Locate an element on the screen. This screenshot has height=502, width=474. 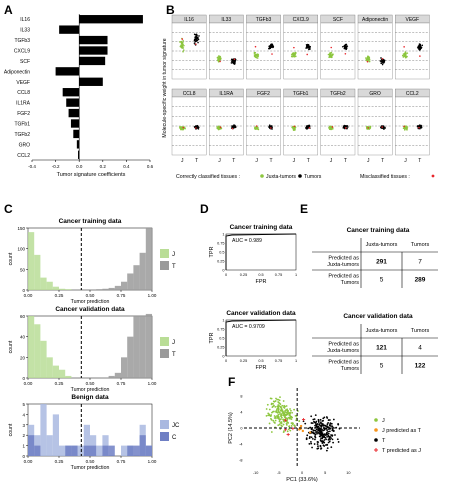
legend-tumor-label: Tumors is located at coordinates (313, 177).